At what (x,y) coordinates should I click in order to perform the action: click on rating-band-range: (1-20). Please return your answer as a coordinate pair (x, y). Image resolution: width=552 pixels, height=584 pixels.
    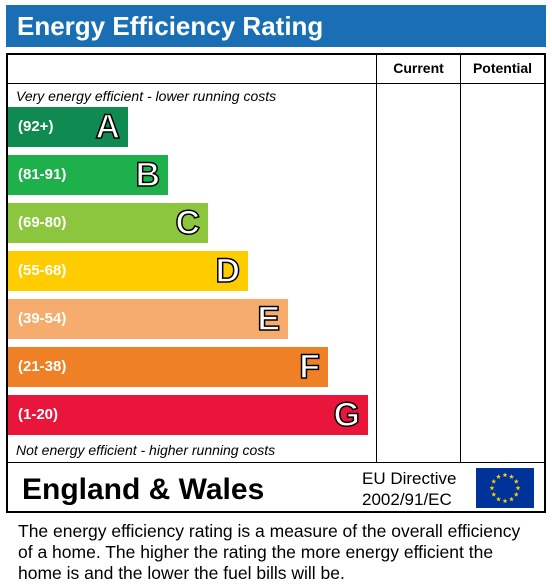
    Looking at the image, I should click on (38, 414).